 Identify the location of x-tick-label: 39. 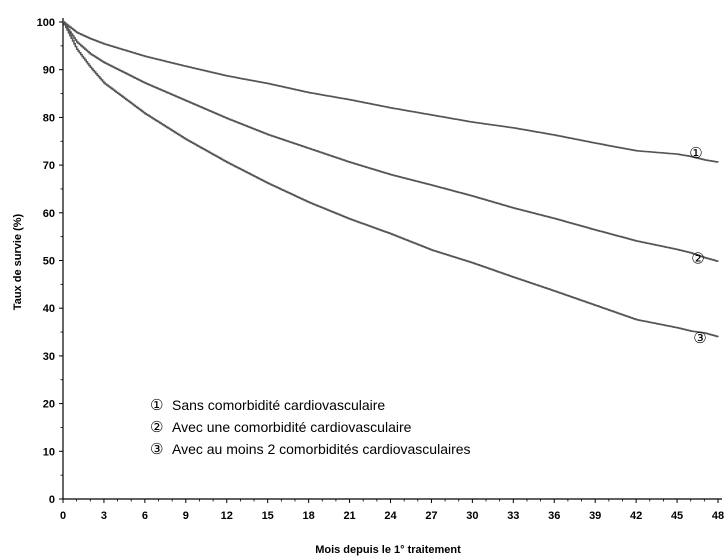
(595, 516).